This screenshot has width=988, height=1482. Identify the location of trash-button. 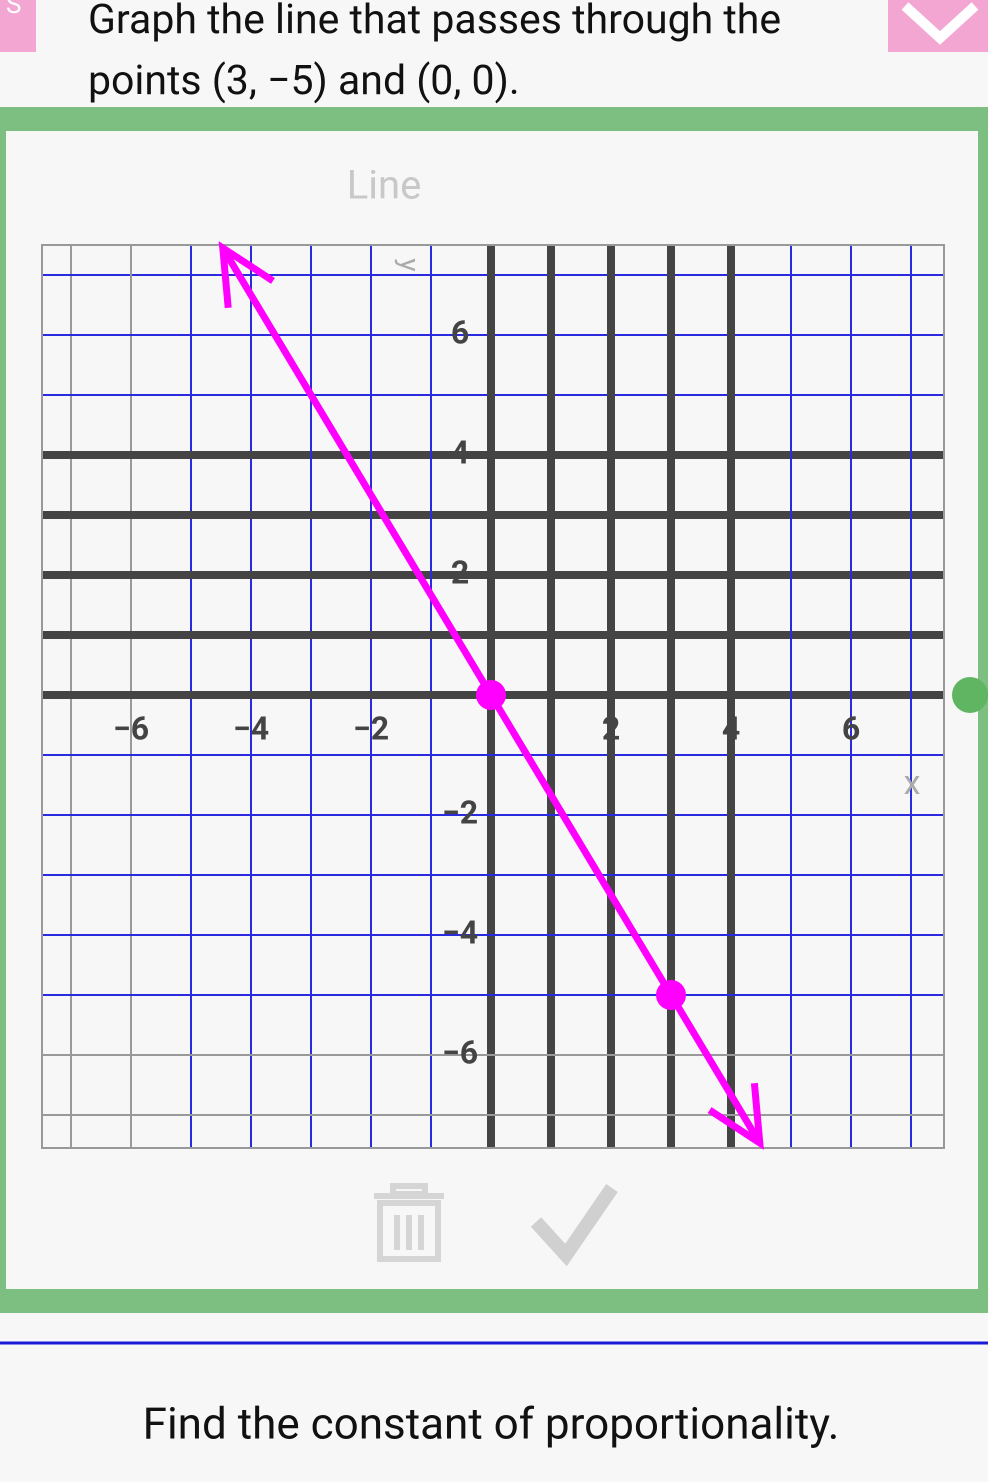
(409, 1222).